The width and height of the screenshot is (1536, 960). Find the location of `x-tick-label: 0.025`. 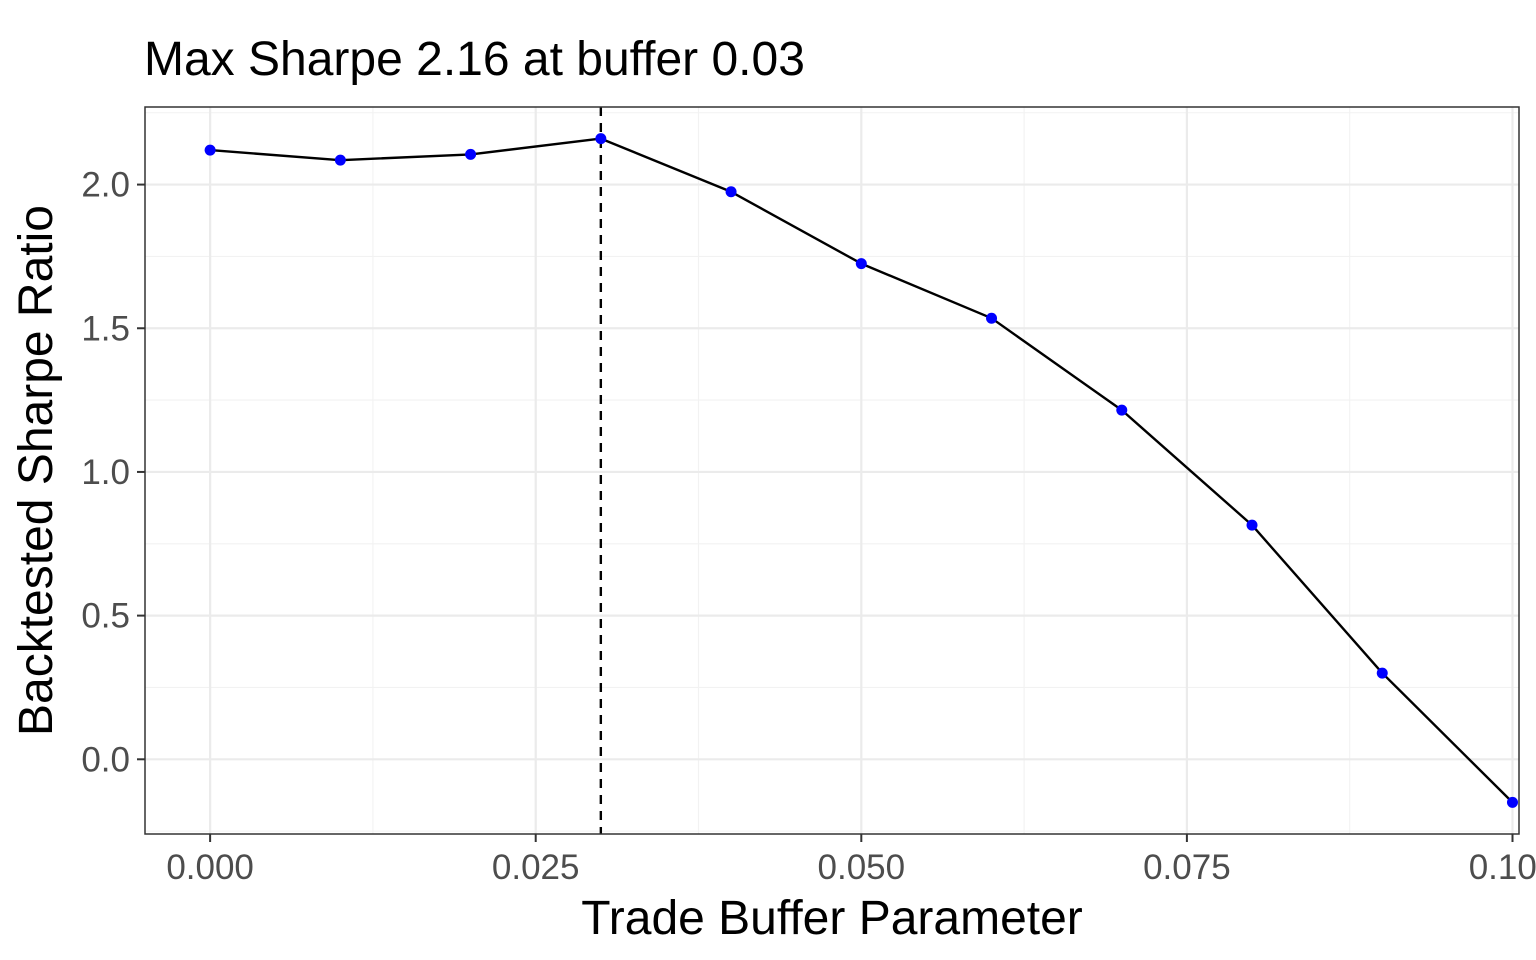

x-tick-label: 0.025 is located at coordinates (536, 867).